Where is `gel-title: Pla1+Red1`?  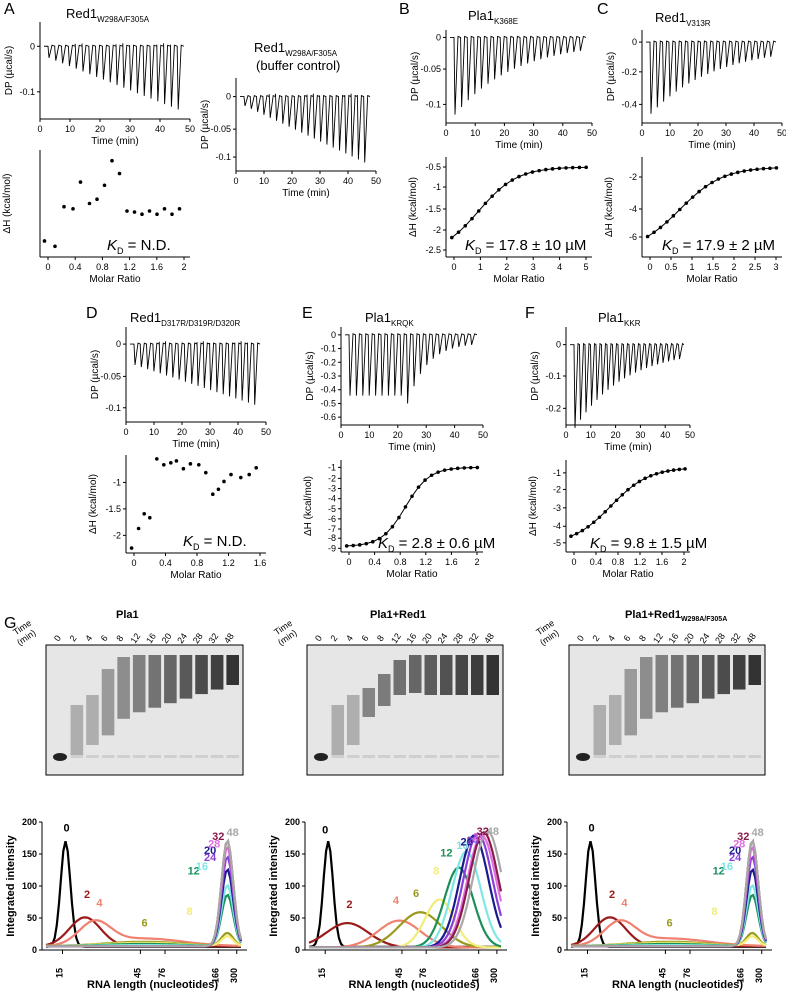
gel-title: Pla1+Red1 is located at coordinates (398, 615).